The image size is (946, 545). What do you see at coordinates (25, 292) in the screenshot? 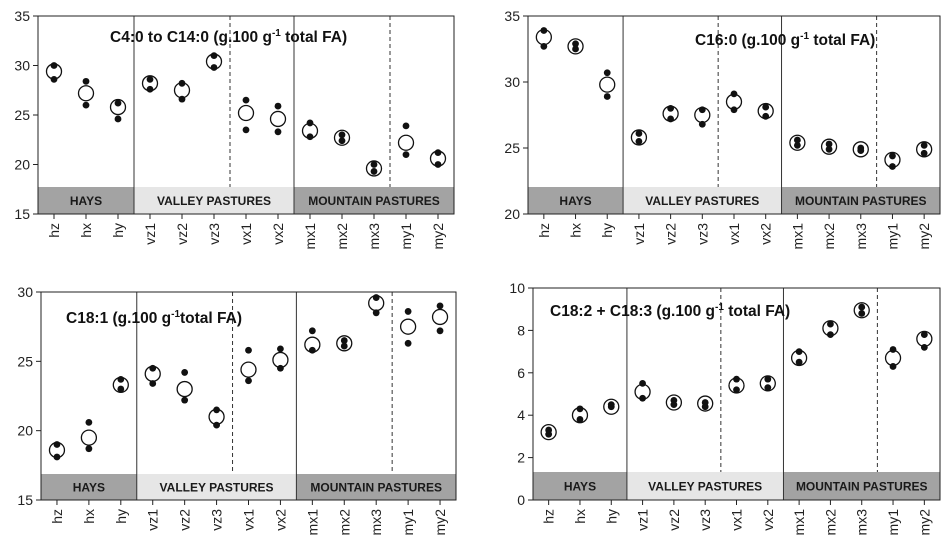
I see `y-tick-label: 30` at bounding box center [25, 292].